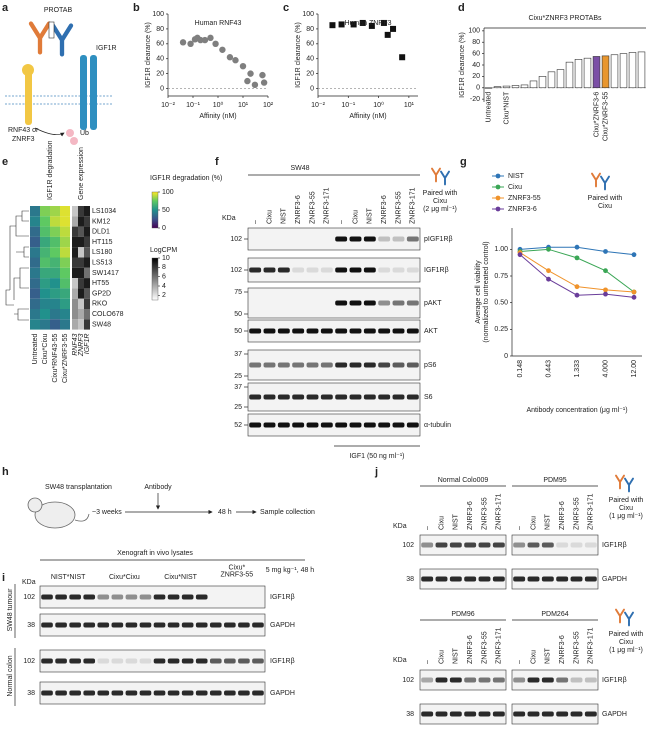 This screenshot has width=650, height=732. Describe the element at coordinates (218, 105) in the screenshot. I see `x-tick-label: 10⁰` at that location.